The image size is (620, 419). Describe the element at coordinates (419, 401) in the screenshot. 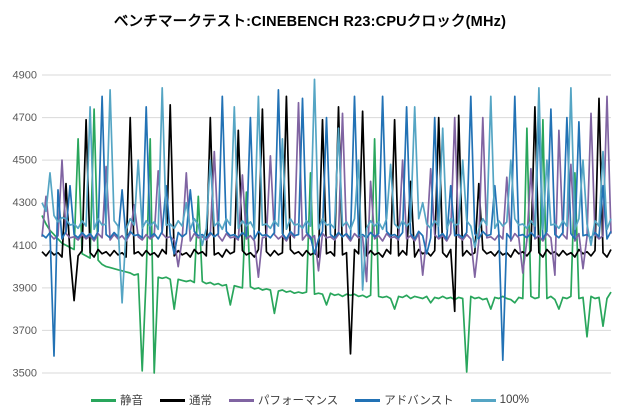

I see `legend-label: アドバンスト` at that location.